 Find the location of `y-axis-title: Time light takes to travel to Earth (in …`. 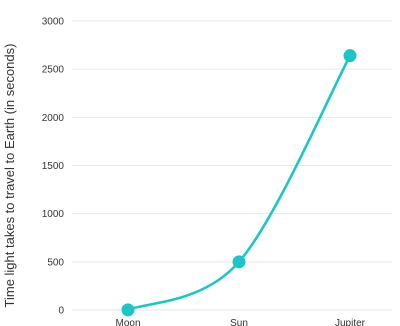

y-axis-title: Time light takes to travel to Earth (in … is located at coordinates (9, 176).